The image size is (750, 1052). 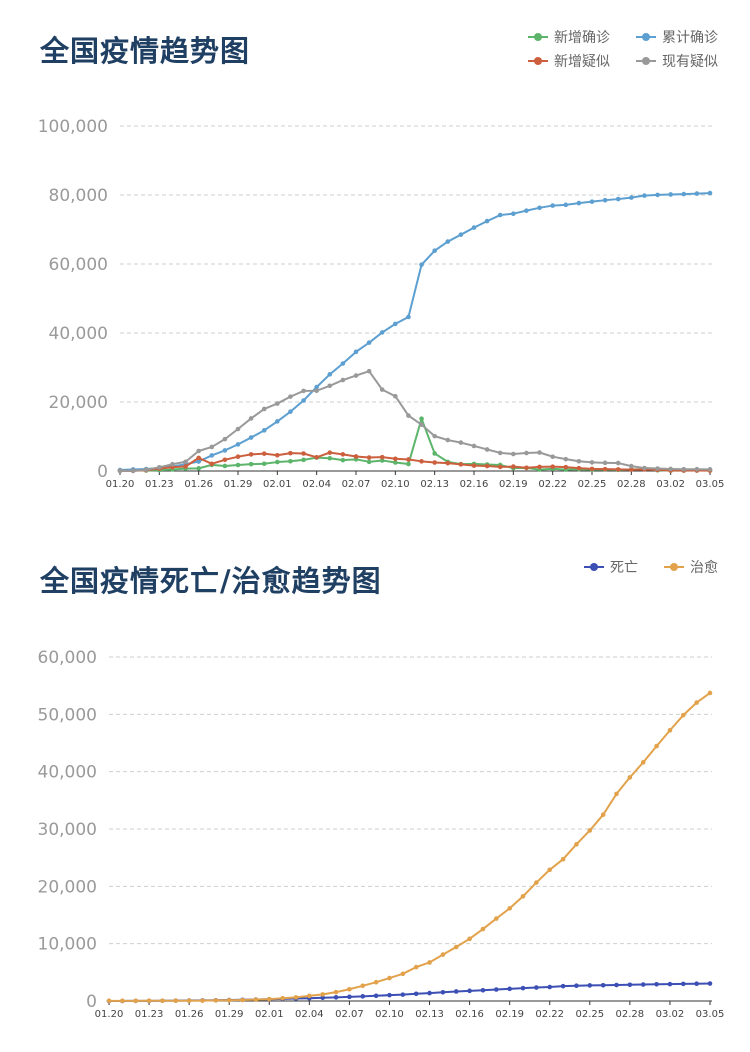 I want to click on legend-item-total-confirmed: 累计确诊, so click(x=677, y=37).